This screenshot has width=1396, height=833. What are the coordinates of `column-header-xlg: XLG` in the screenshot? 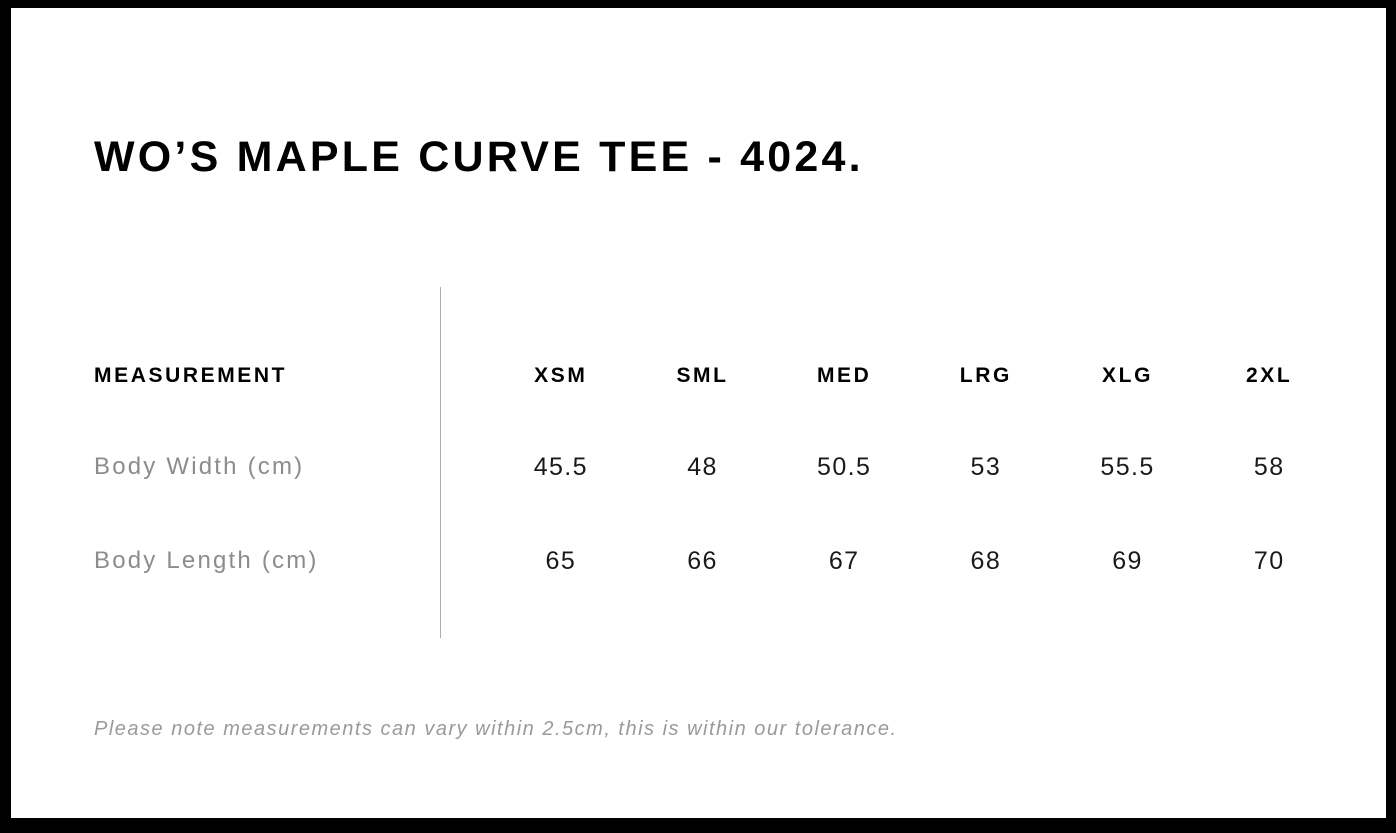 It's located at (1128, 375).